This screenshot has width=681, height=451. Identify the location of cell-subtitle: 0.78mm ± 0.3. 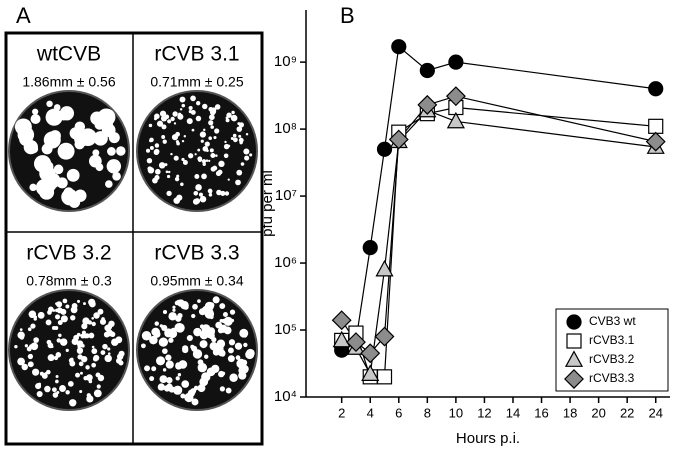
(69, 281).